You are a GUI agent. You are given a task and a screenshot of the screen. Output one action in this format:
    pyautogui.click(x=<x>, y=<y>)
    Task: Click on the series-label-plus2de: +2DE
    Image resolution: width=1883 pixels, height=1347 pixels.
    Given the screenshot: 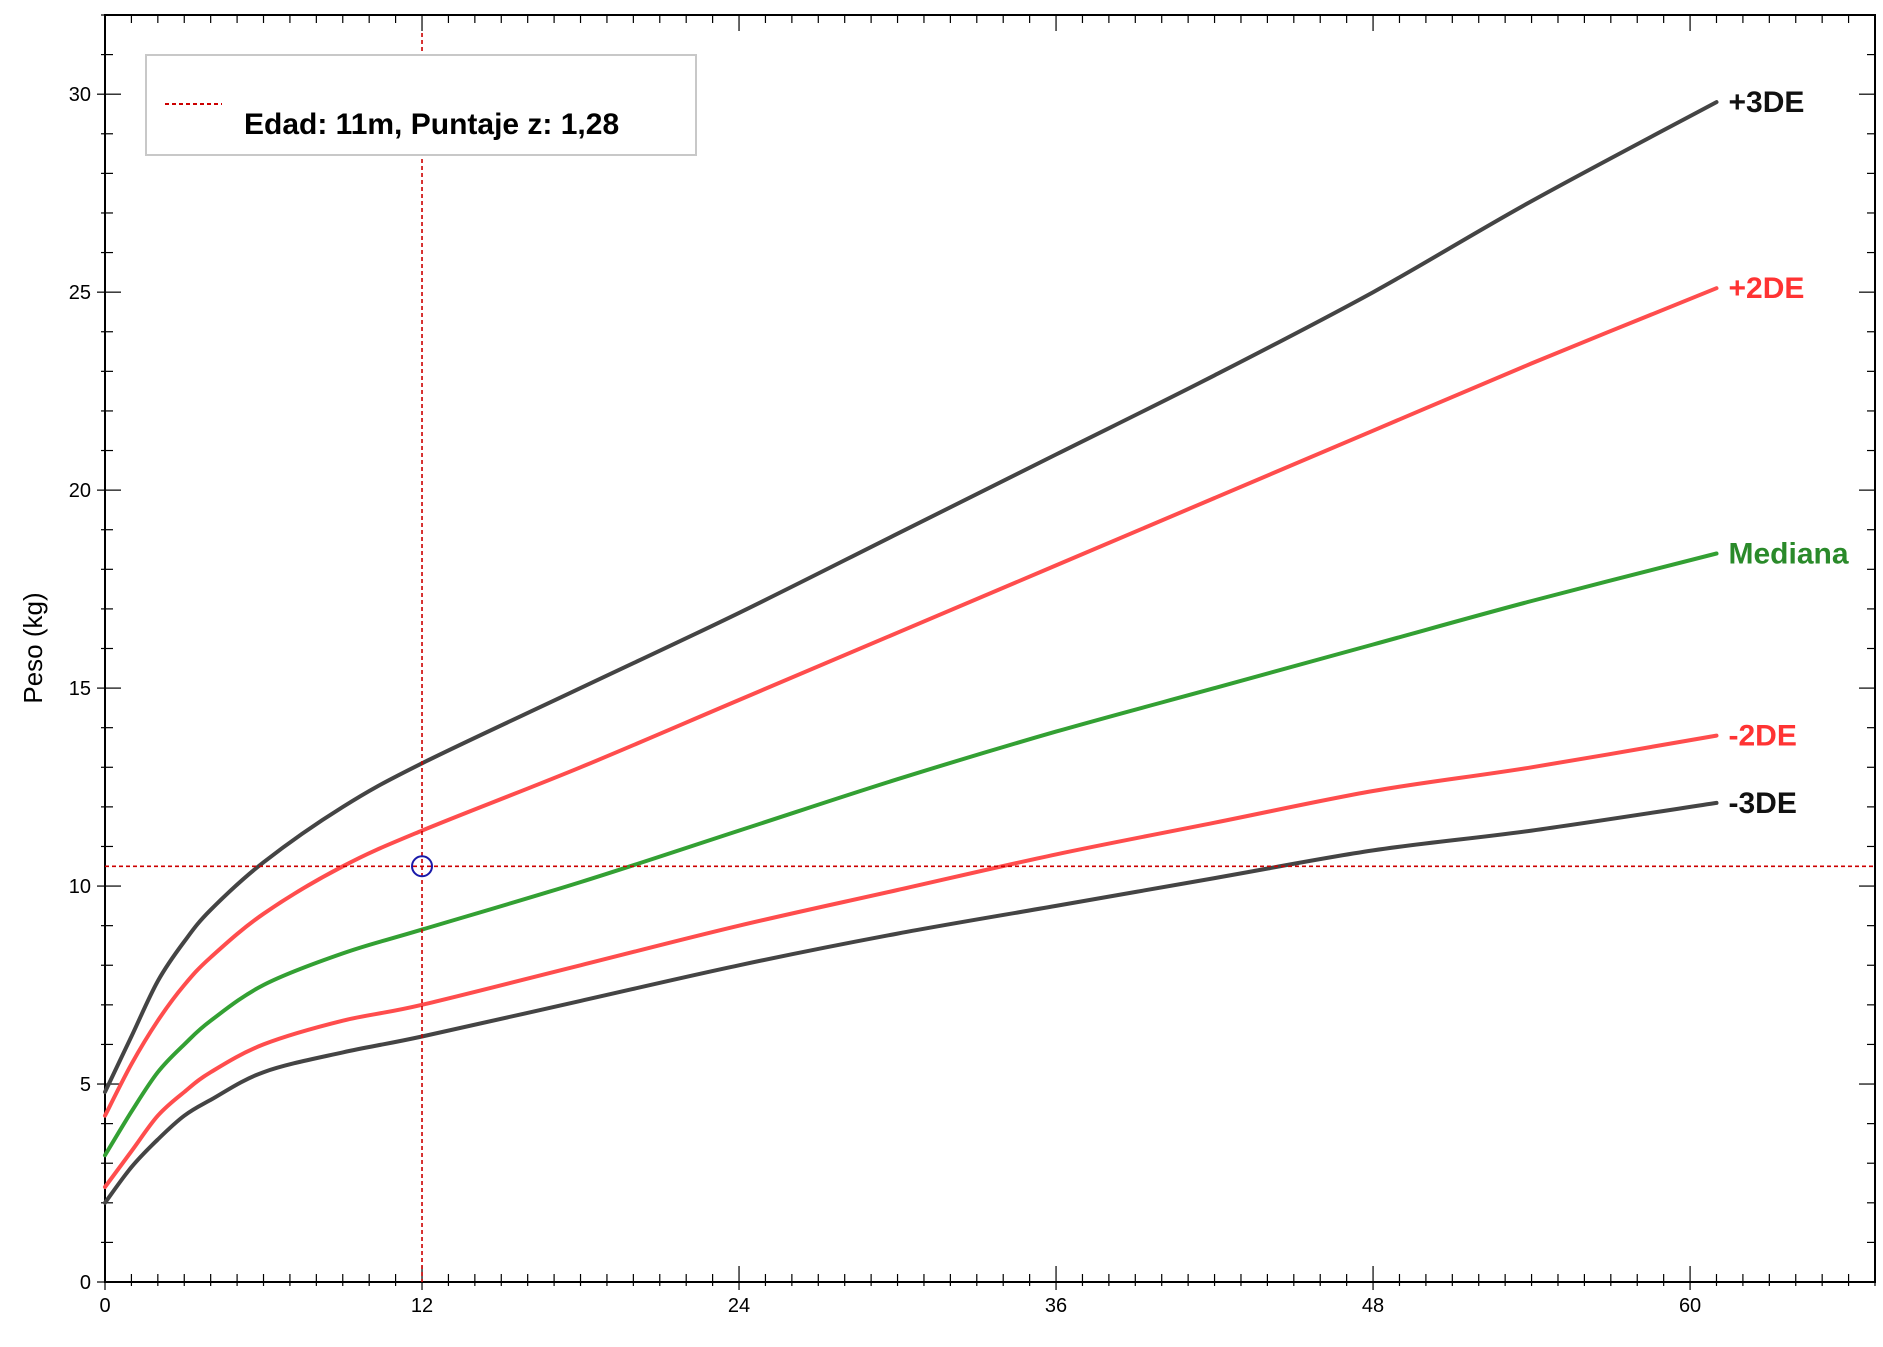 What is the action you would take?
    pyautogui.click(x=1766, y=288)
    